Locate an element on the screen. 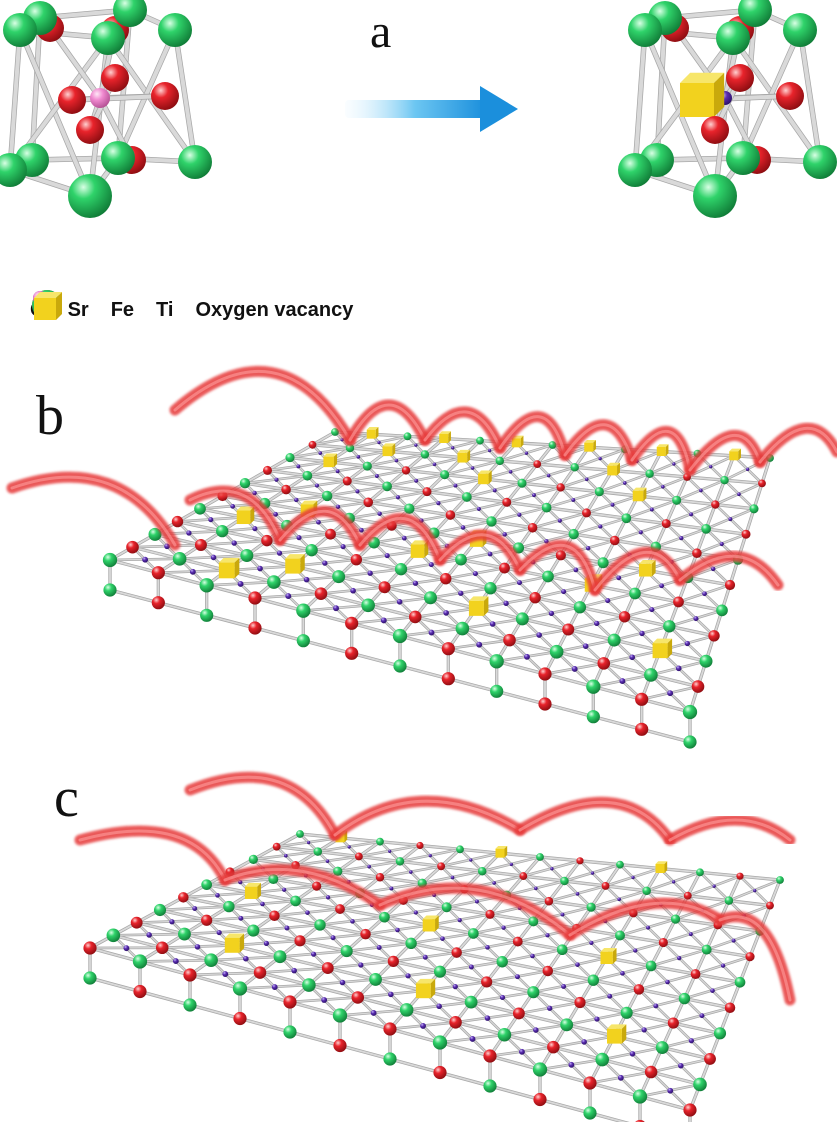 Image resolution: width=837 pixels, height=1122 pixels. hop-path is located at coordinates (595, 821).